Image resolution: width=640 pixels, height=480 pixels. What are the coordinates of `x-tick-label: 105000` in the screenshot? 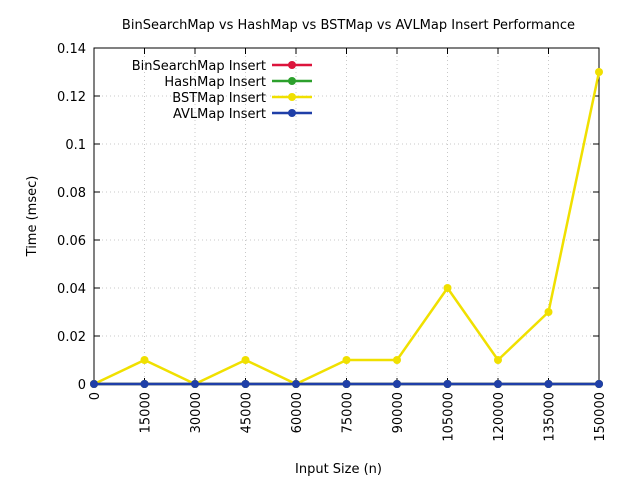 It's located at (449, 417).